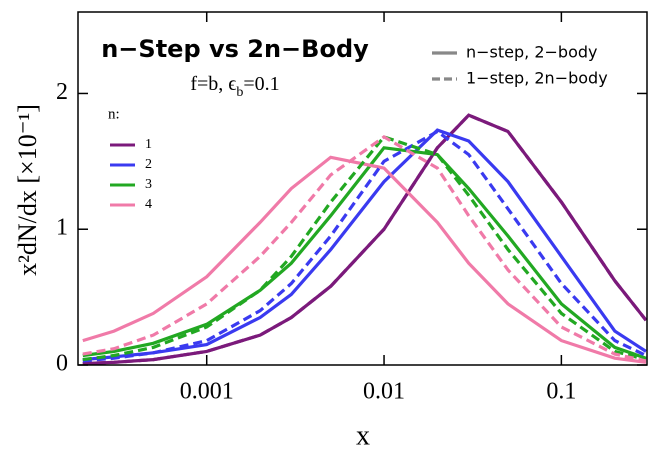 Image resolution: width=648 pixels, height=452 pixels. What do you see at coordinates (537, 78) in the screenshot?
I see `legend-label: 1−step, 2n−body` at bounding box center [537, 78].